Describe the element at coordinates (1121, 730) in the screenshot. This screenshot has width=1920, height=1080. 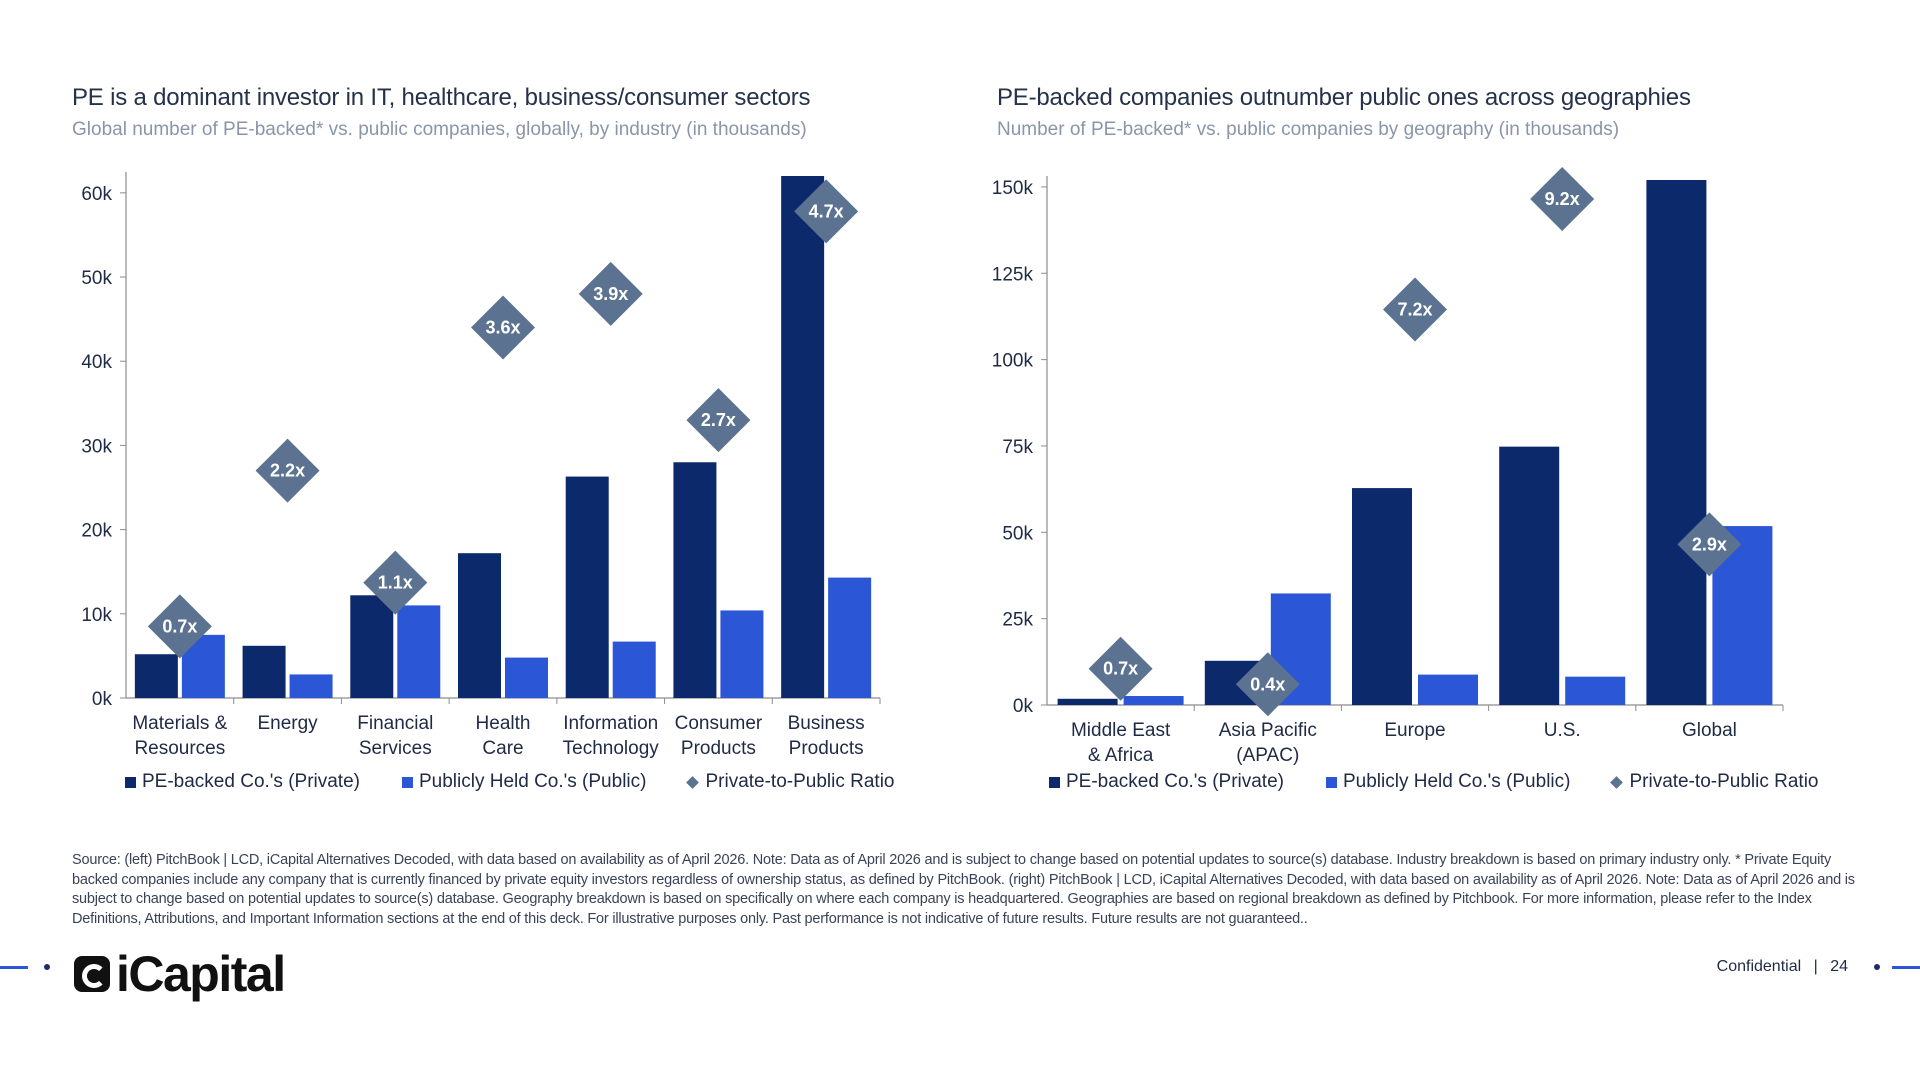
I see `x-category-label: Middle East` at that location.